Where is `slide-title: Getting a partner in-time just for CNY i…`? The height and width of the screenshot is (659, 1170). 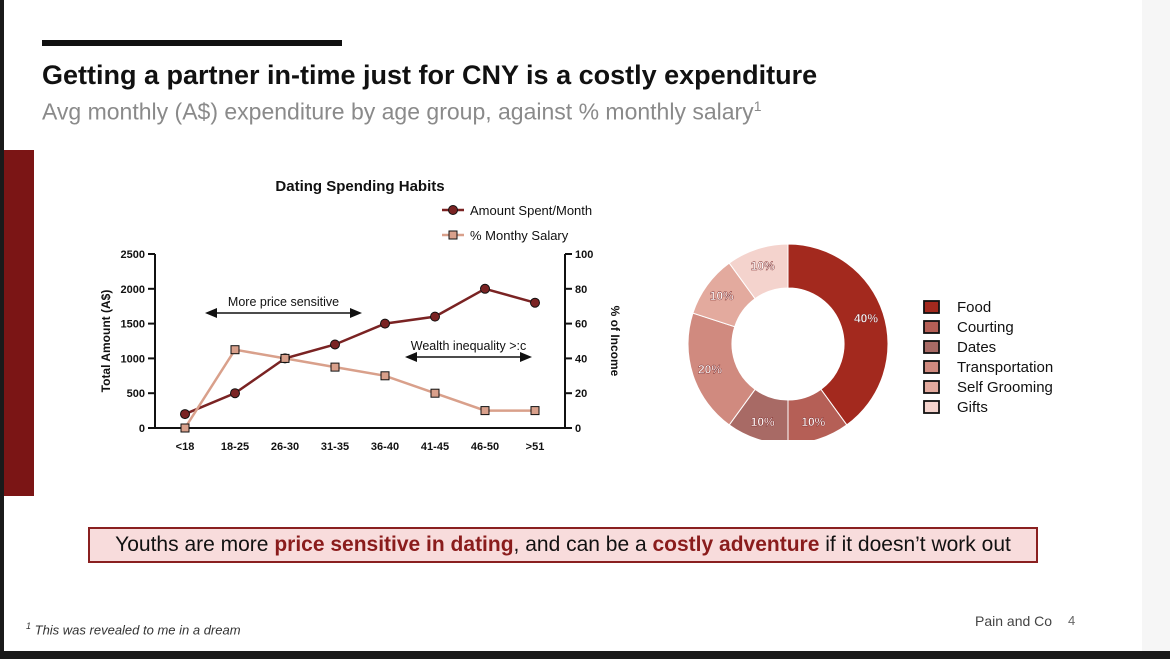
slide-title: Getting a partner in-time just for CNY i… is located at coordinates (430, 75).